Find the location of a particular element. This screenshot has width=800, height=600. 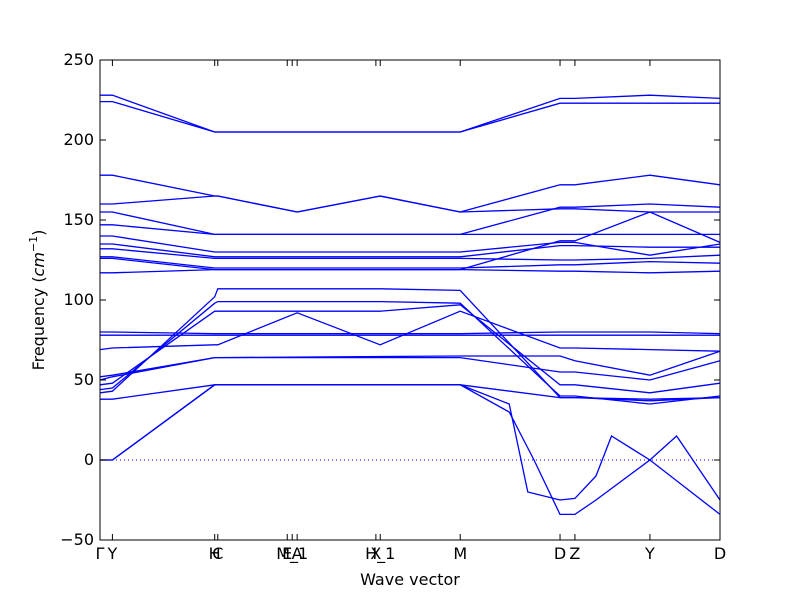

x-tick-label: M_1 is located at coordinates (292, 554).